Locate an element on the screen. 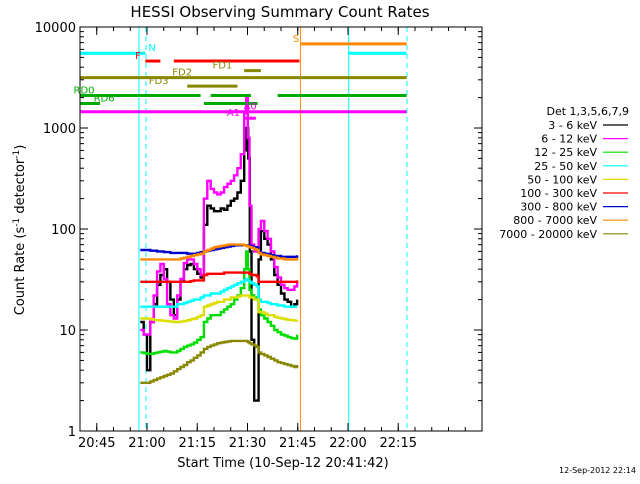 The image size is (640, 484). x-tick-label: 22:15 is located at coordinates (398, 443).